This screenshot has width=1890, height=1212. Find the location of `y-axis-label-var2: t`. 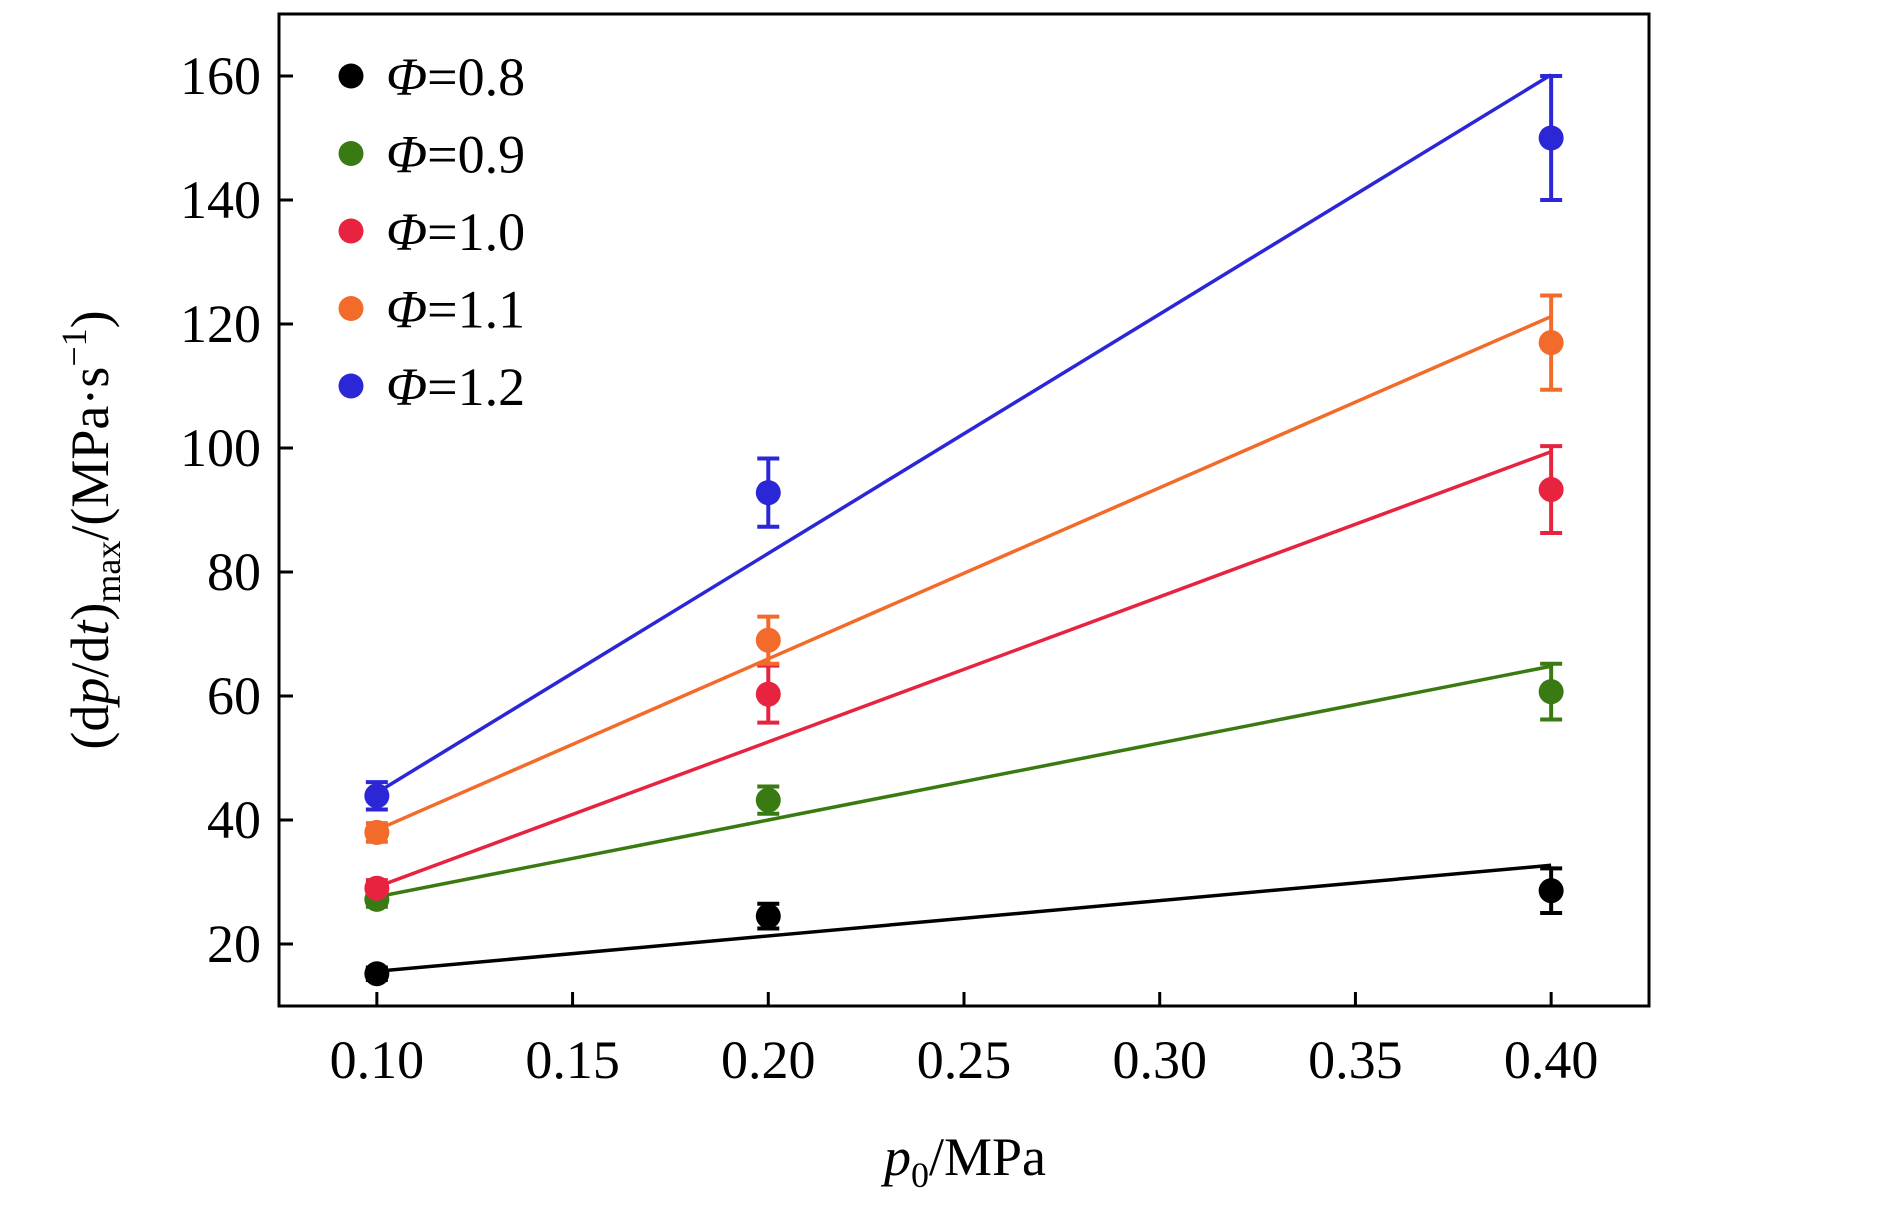

y-axis-label-var2: t is located at coordinates (90, 627).